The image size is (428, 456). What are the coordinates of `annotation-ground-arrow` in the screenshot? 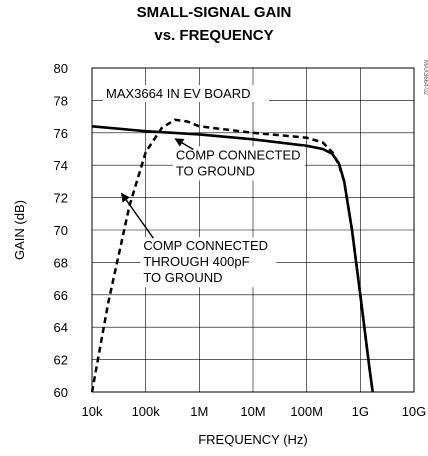 It's located at (184, 144).